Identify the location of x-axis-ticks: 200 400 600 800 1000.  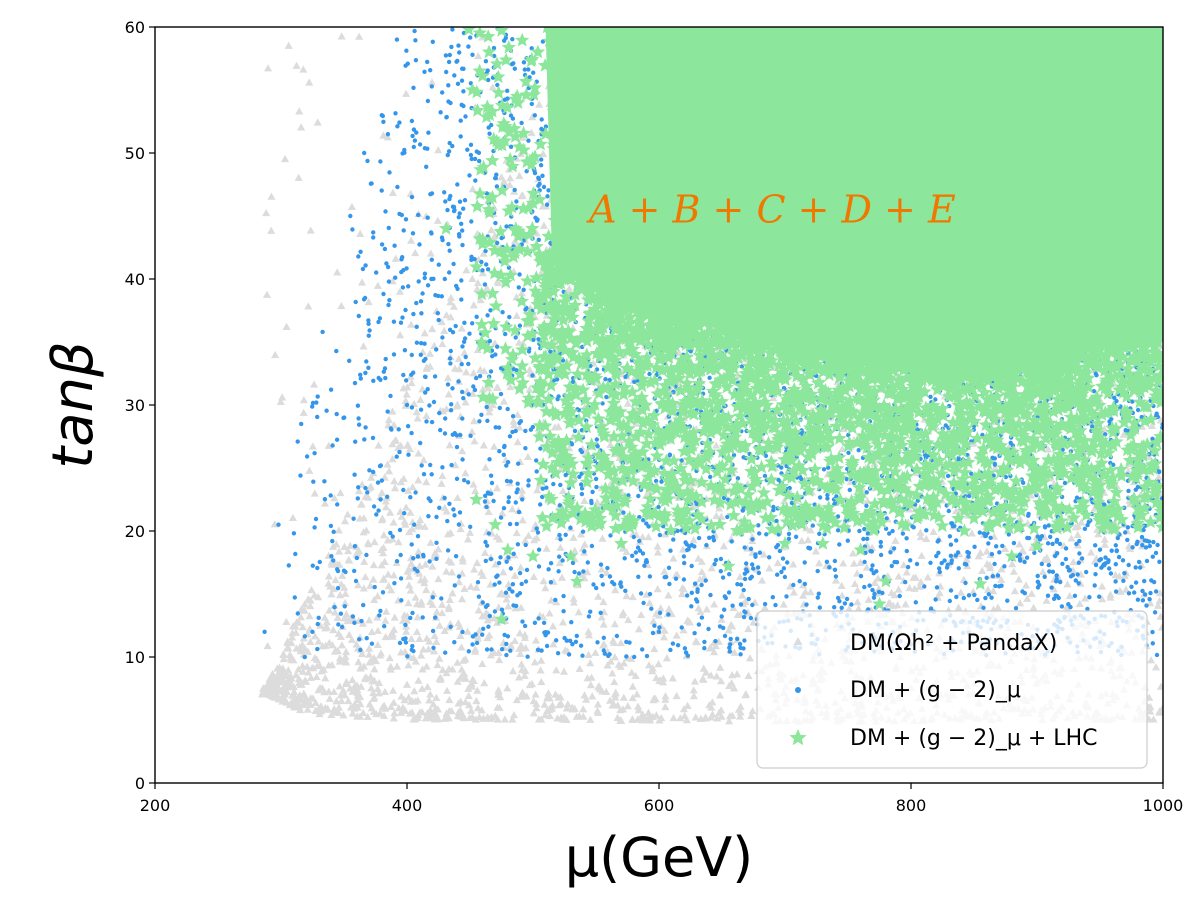
(662, 799).